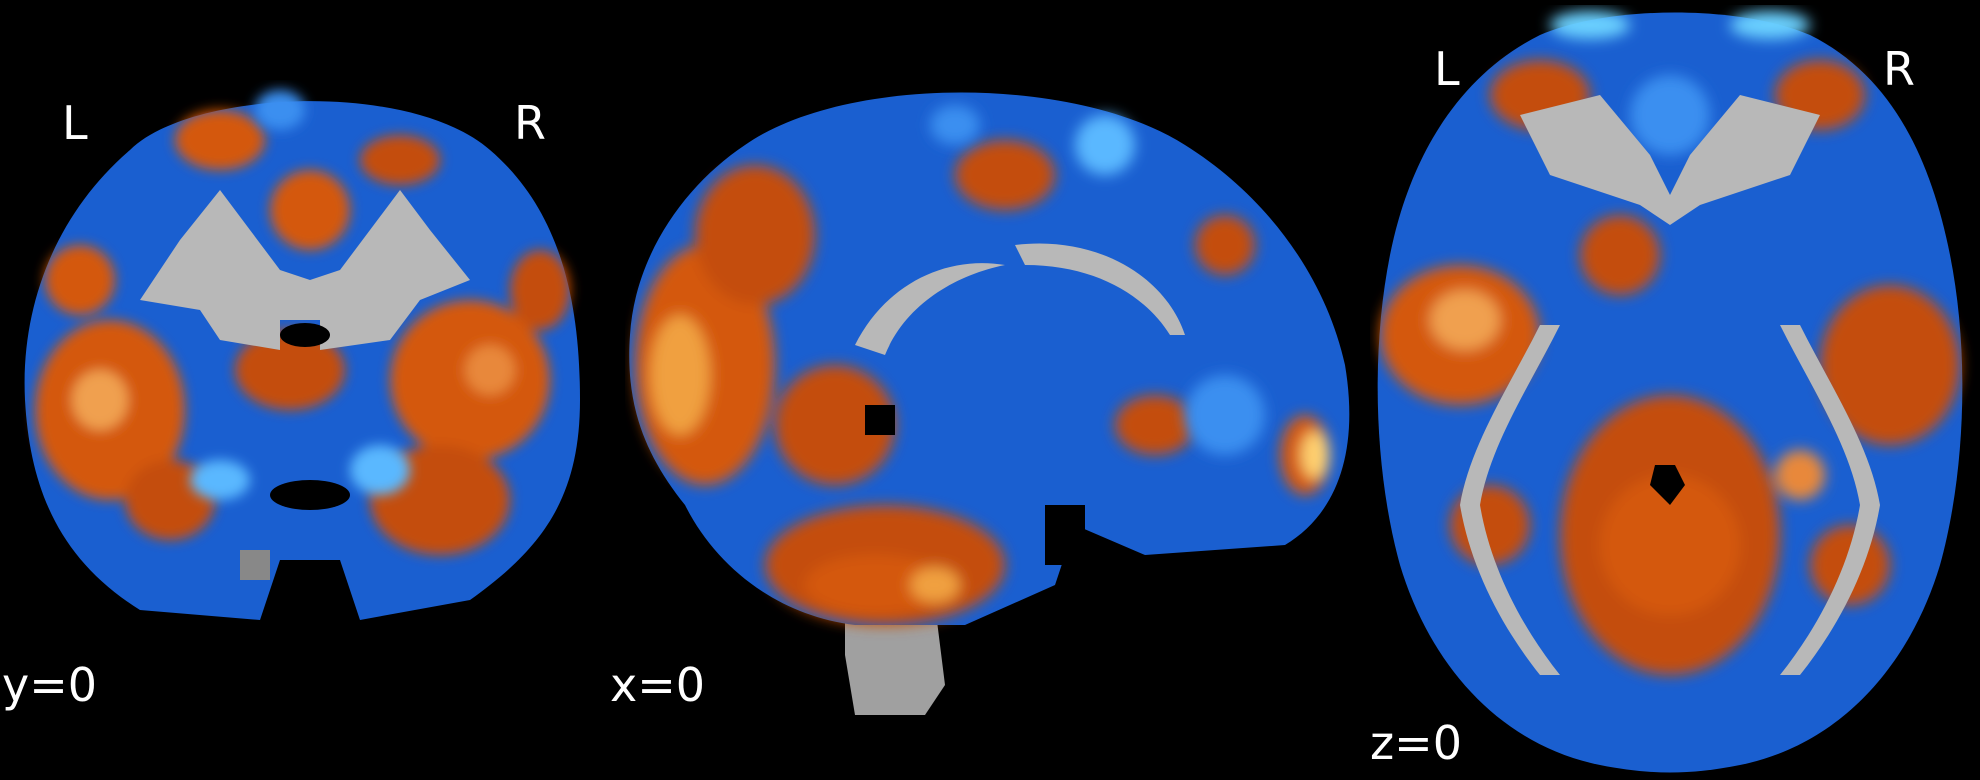 This screenshot has width=1980, height=780. I want to click on sagittal-coordinate-label: x=0, so click(658, 685).